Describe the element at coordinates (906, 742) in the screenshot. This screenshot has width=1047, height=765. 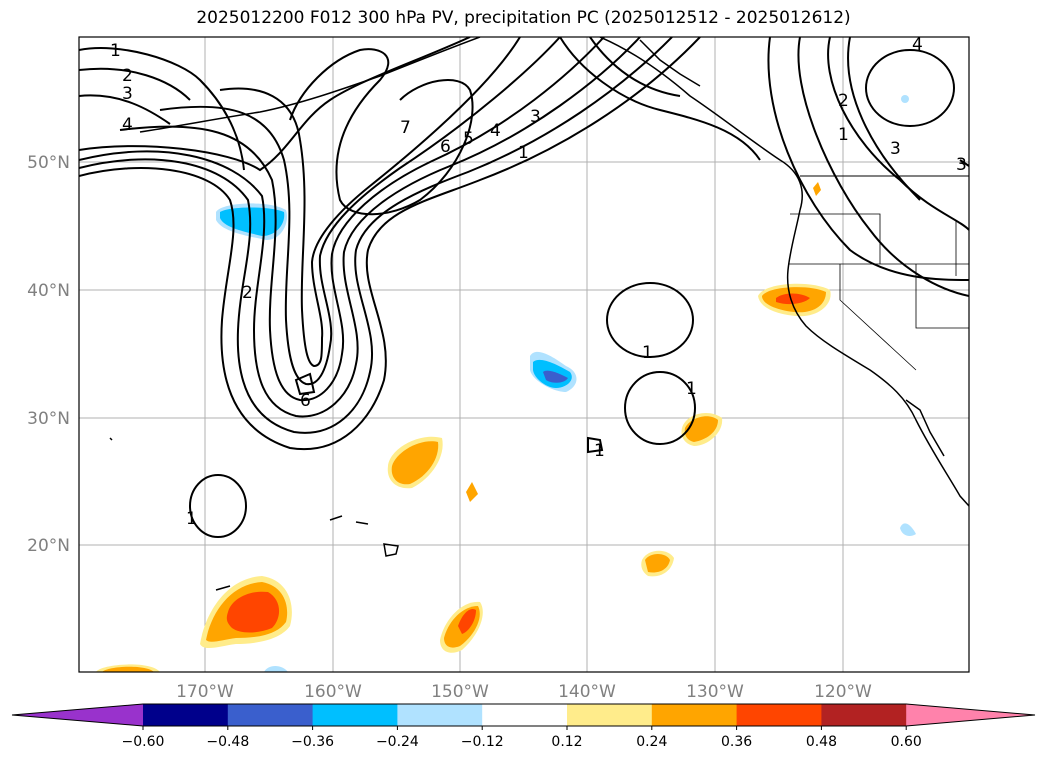
I see `colorbar-tick-label: 0.60` at that location.